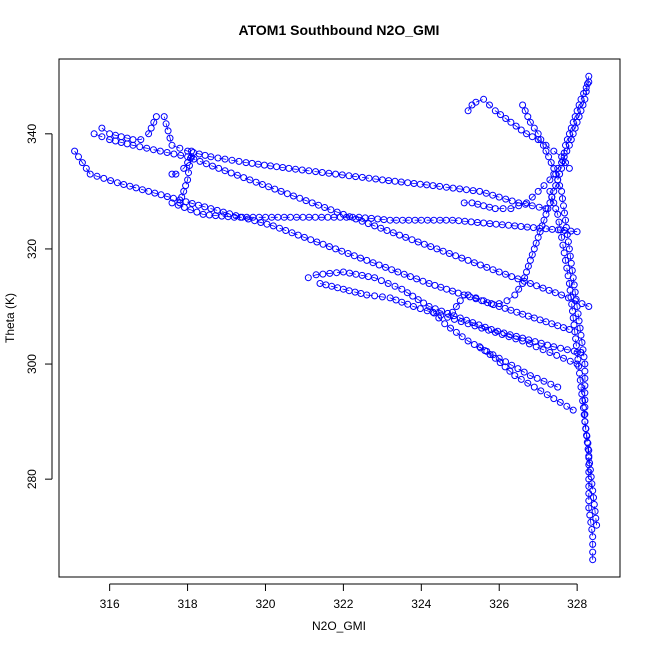 Image resolution: width=650 pixels, height=650 pixels. Describe the element at coordinates (448, 324) in the screenshot. I see `series-line` at that location.